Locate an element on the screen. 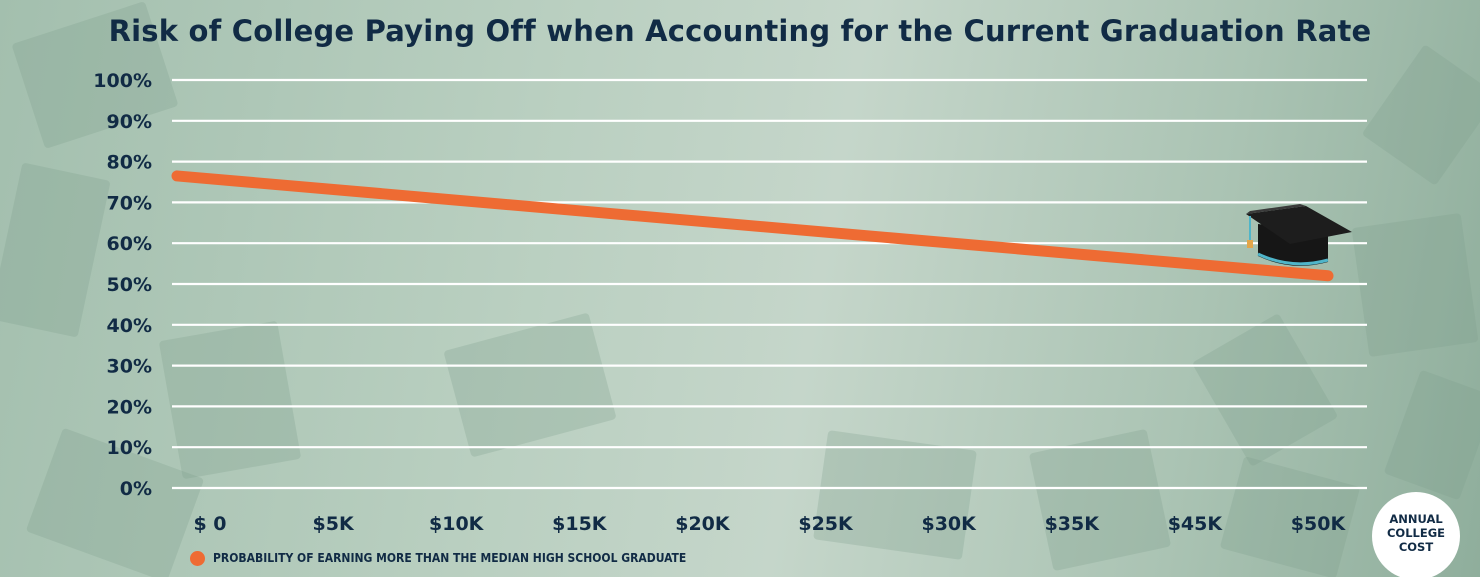 The width and height of the screenshot is (1480, 577). y-tick-label: 30% is located at coordinates (129, 367).